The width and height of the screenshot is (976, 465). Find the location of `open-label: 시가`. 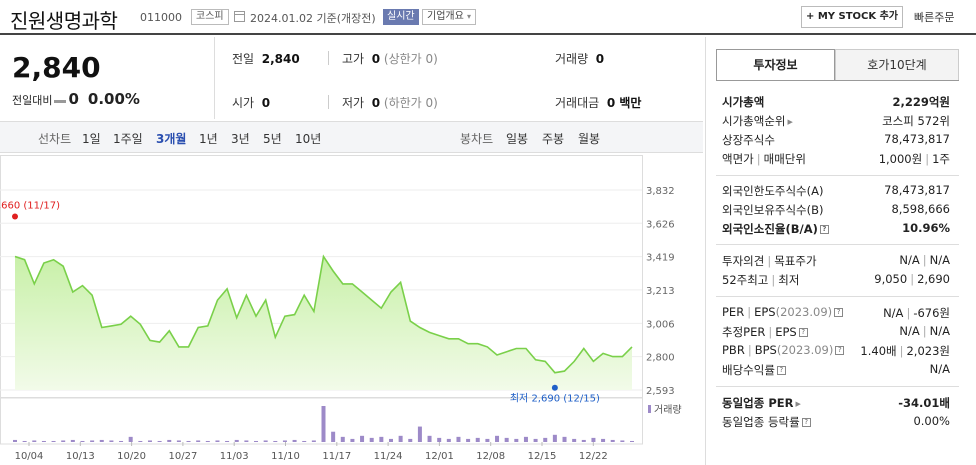

open-label: 시가 is located at coordinates (243, 103).